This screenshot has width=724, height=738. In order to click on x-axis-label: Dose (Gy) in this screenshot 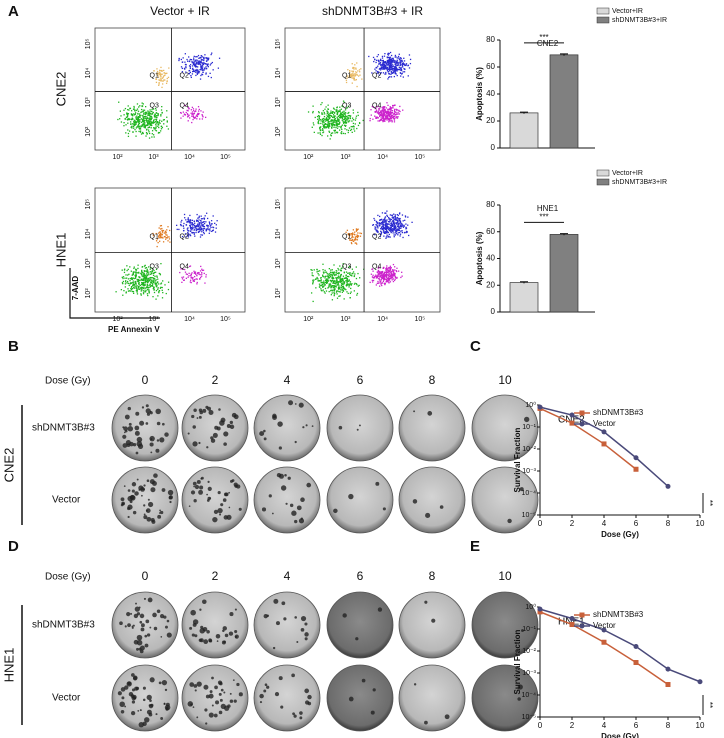, I will do `click(620, 534)`.